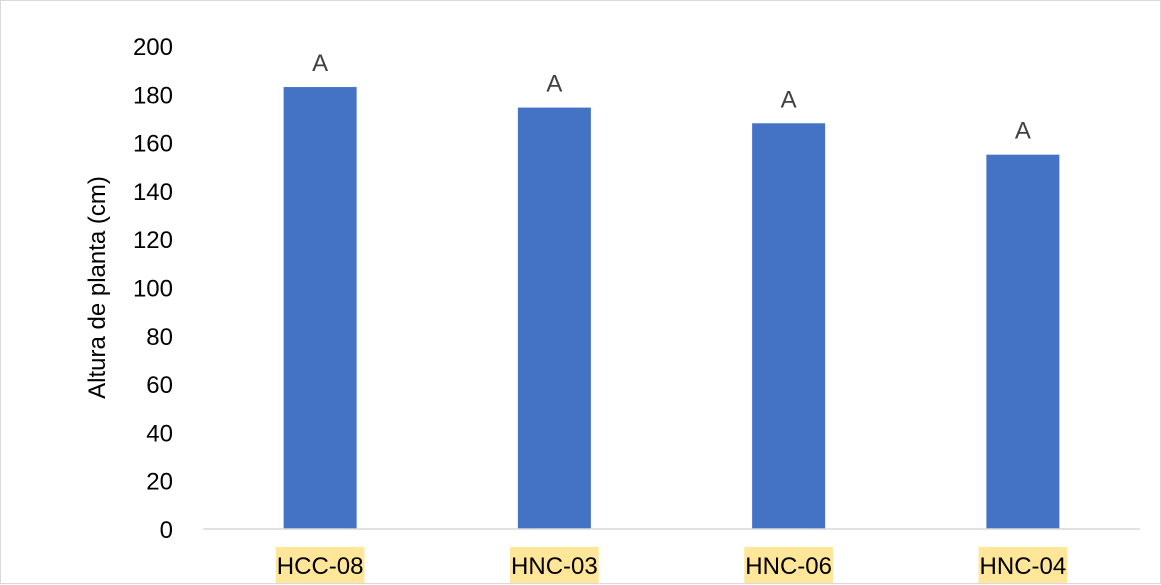 The image size is (1161, 585). Describe the element at coordinates (671, 565) in the screenshot. I see `x-axis-category-labels: HCC-08 HNC-03 HNC-06 HNC-04` at that location.